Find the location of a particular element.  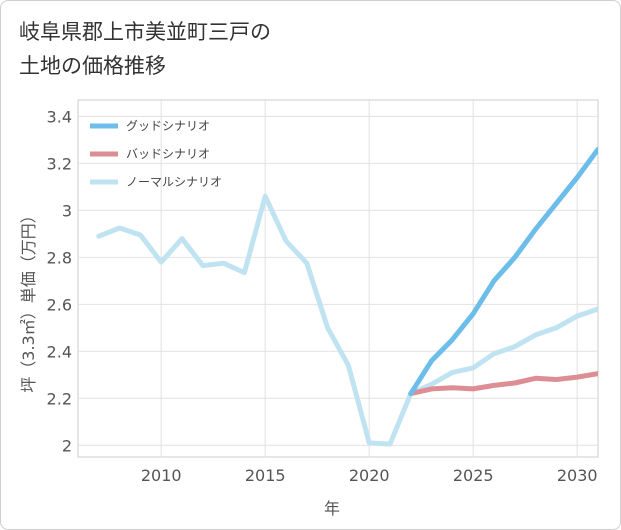

y-tick-label: 3.2 is located at coordinates (59, 163).